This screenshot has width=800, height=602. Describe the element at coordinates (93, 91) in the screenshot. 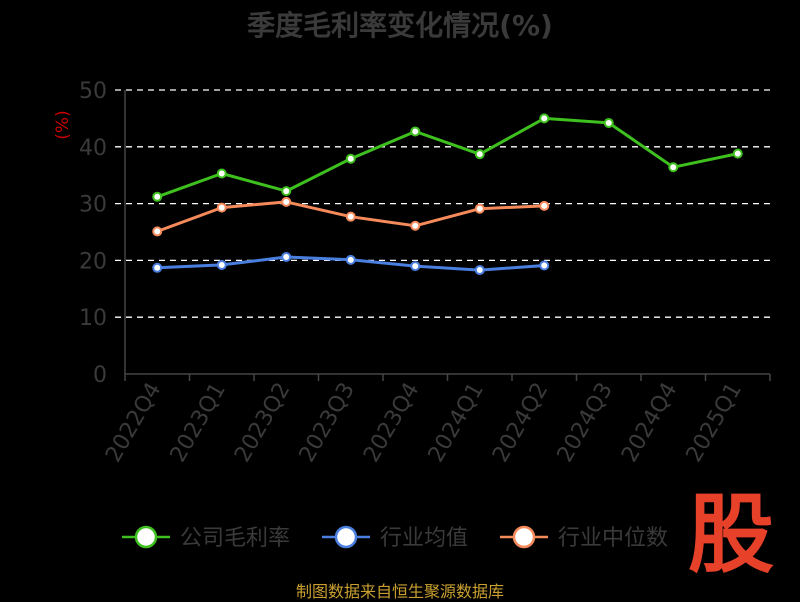

I see `y-tick-label: 50` at that location.